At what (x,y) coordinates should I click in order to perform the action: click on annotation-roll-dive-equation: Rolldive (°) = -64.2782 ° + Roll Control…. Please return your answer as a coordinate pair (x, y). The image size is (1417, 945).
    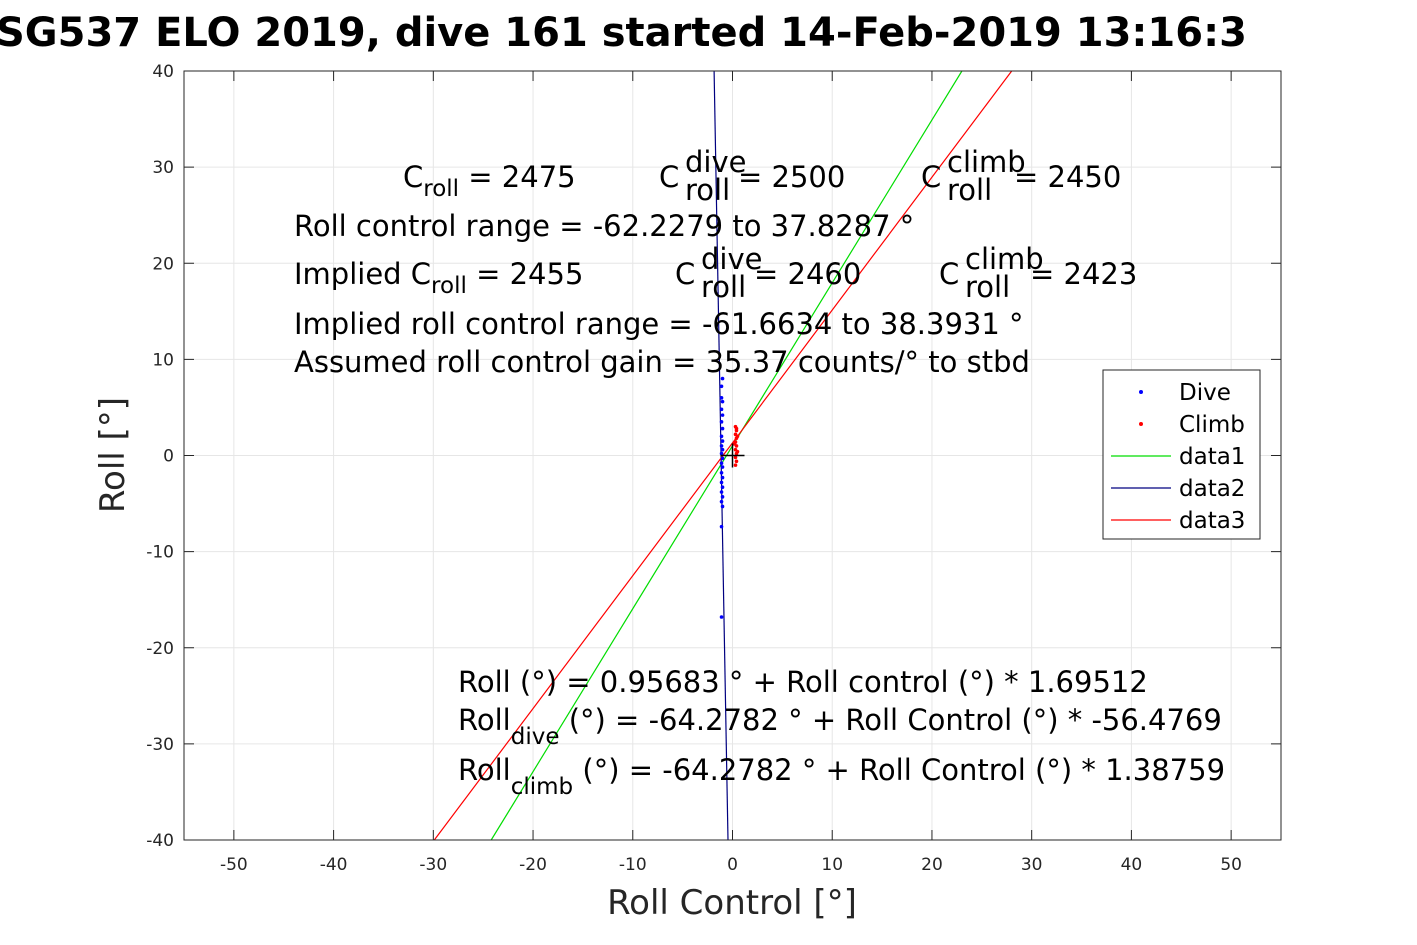
    Looking at the image, I should click on (840, 726).